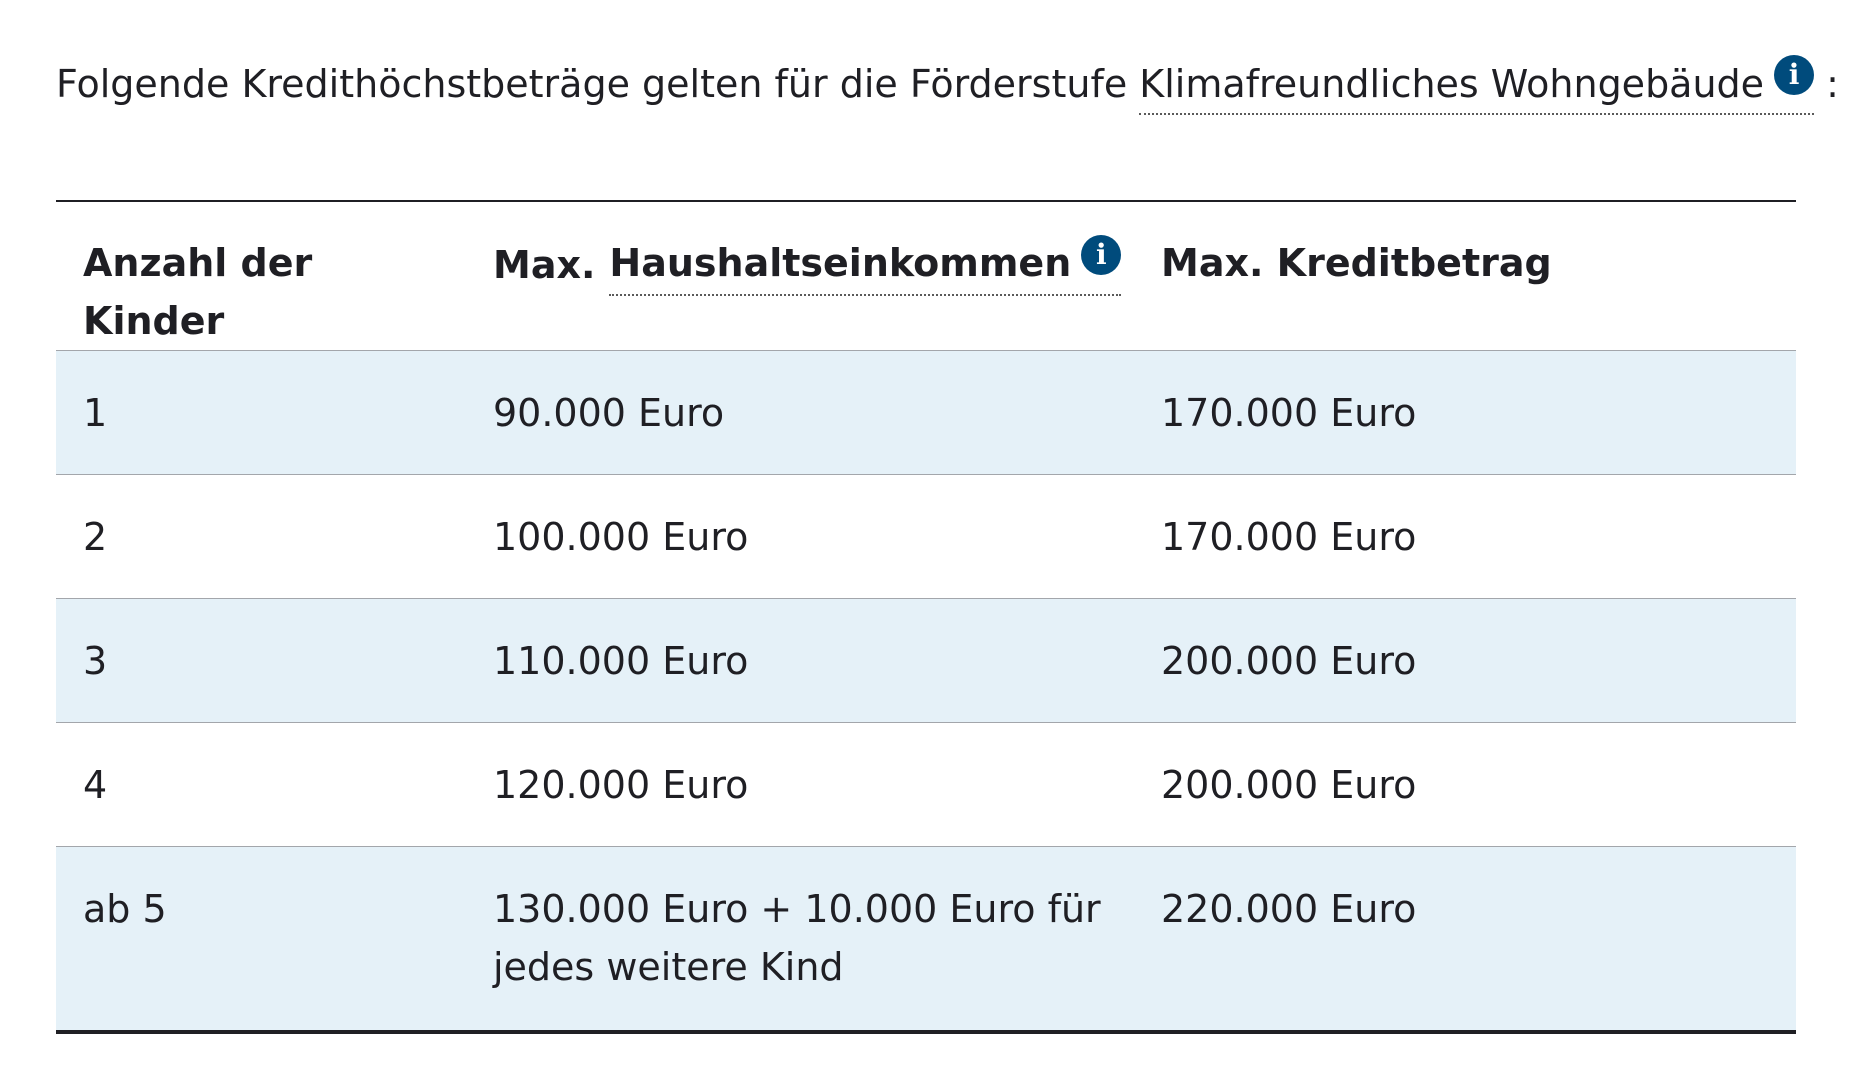 Image resolution: width=1849 pixels, height=1080 pixels. Describe the element at coordinates (95, 661) in the screenshot. I see `cell-anzahl-kinder: 3` at that location.